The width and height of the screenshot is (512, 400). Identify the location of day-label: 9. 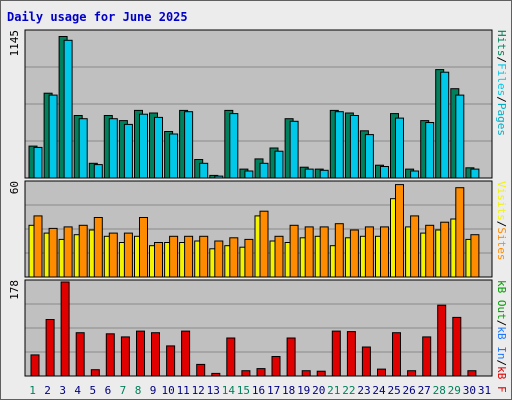
(153, 390).